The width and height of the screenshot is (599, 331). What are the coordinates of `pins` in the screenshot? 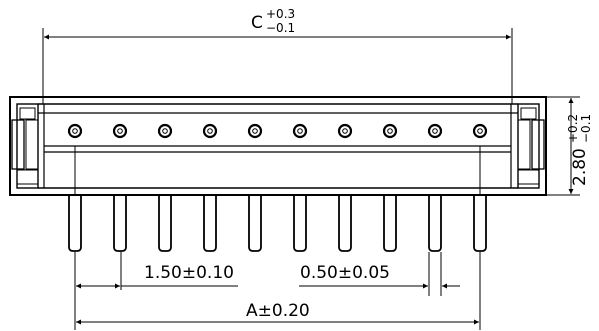 It's located at (277, 223).